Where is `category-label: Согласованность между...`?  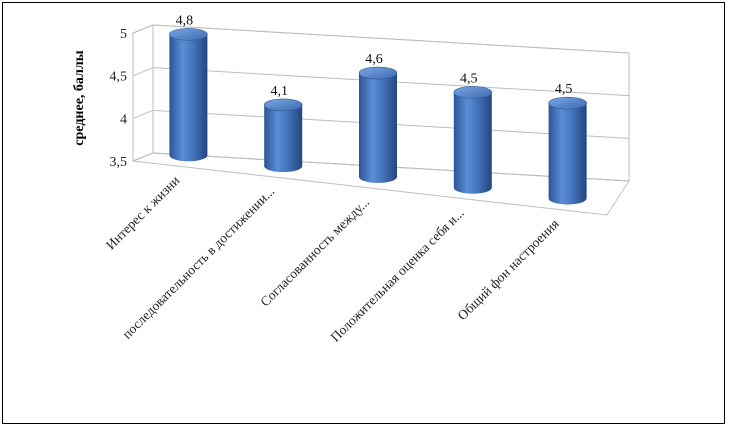 category-label: Согласованность между... is located at coordinates (314, 251).